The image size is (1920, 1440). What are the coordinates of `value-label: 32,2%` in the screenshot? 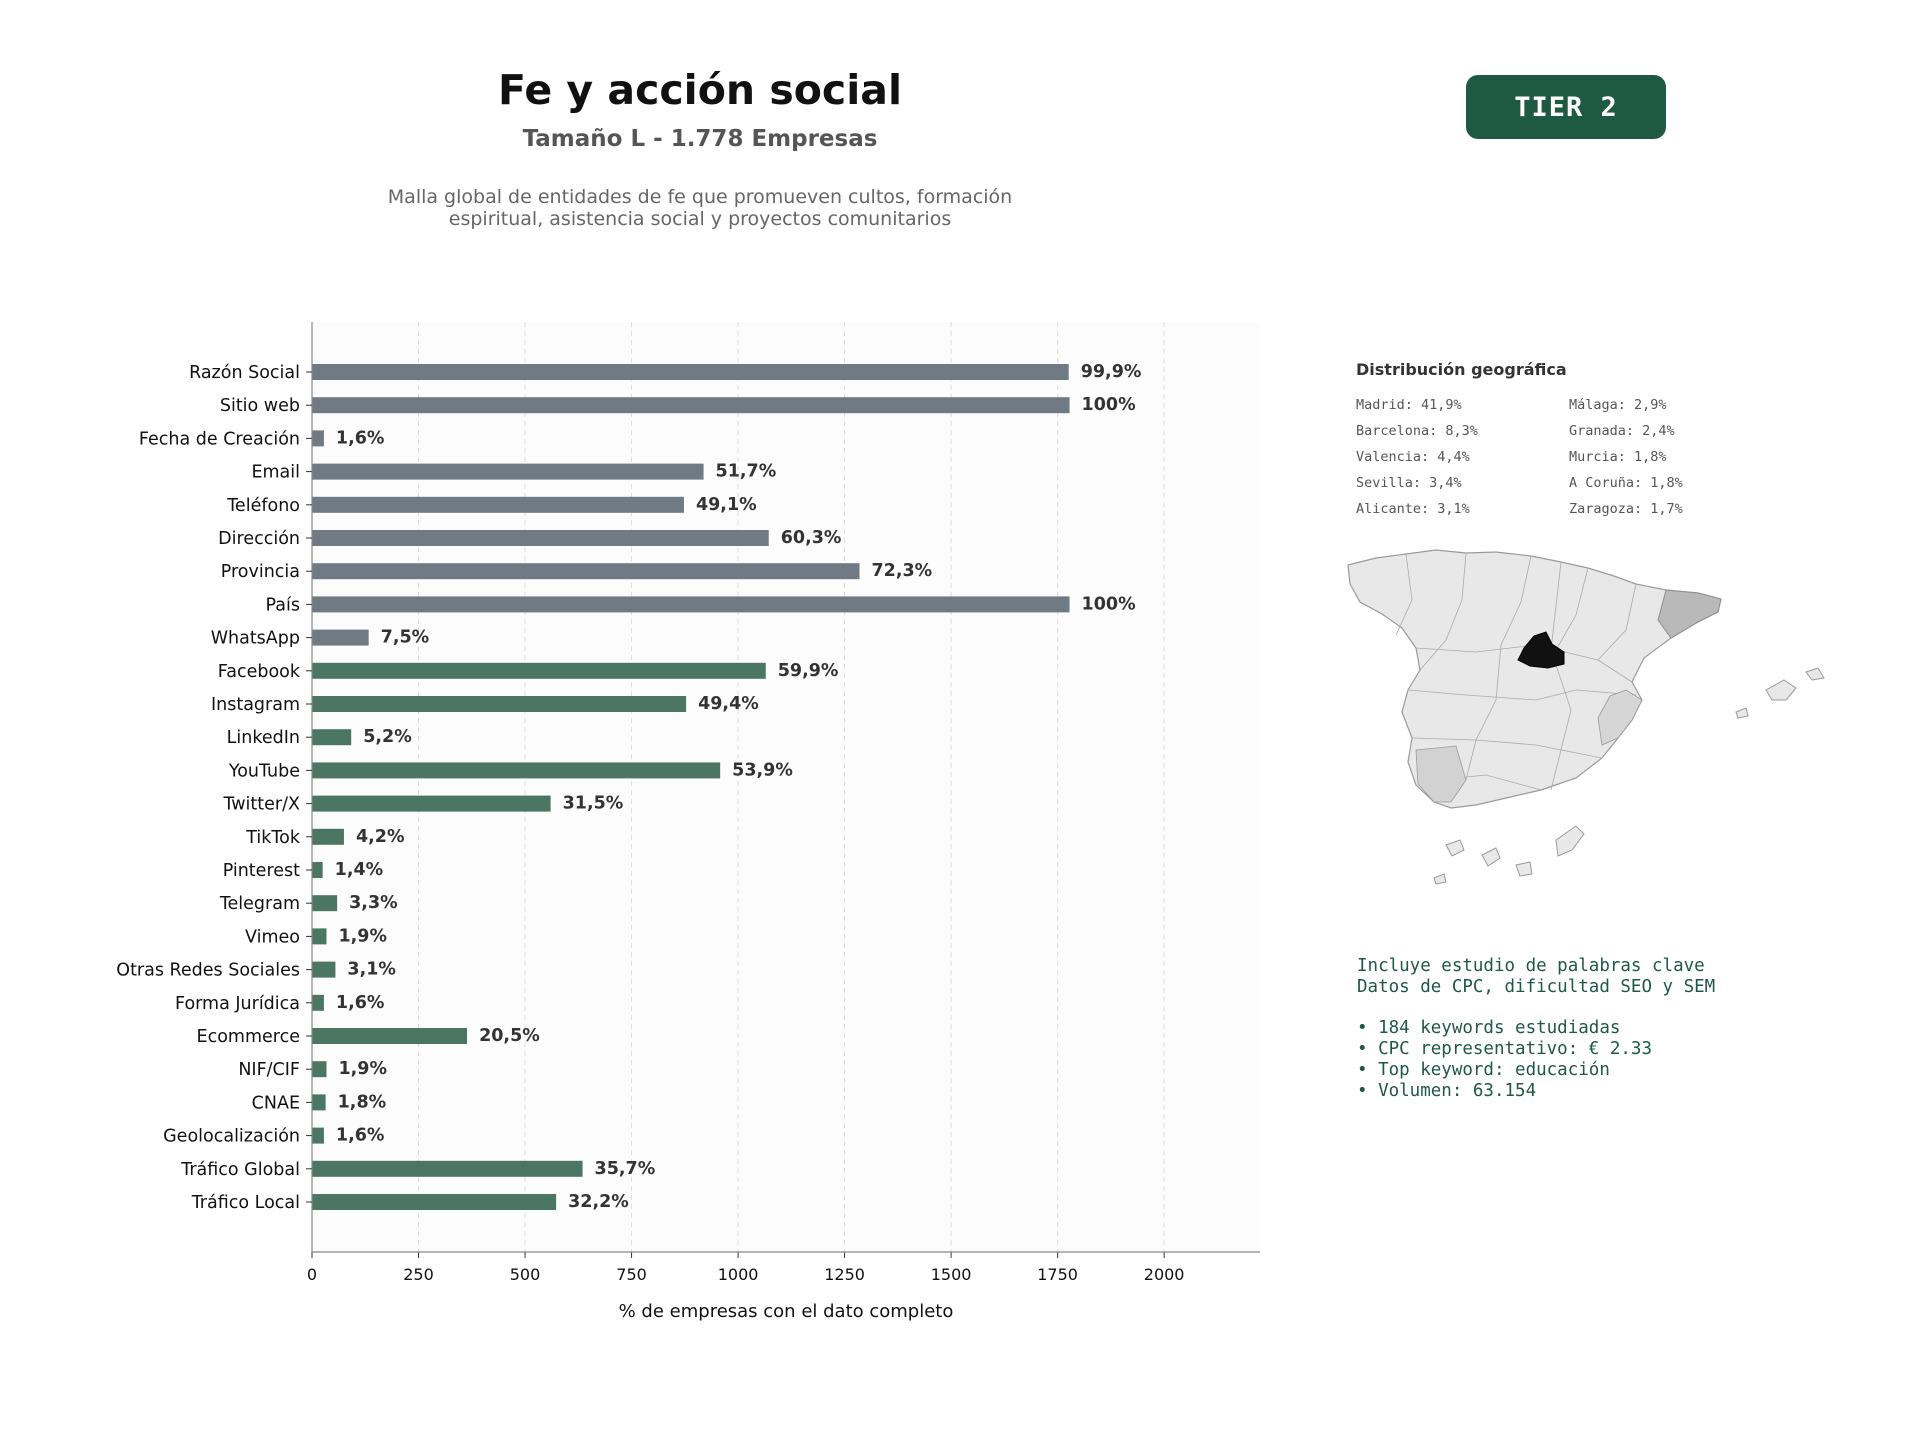 It's located at (598, 1202).